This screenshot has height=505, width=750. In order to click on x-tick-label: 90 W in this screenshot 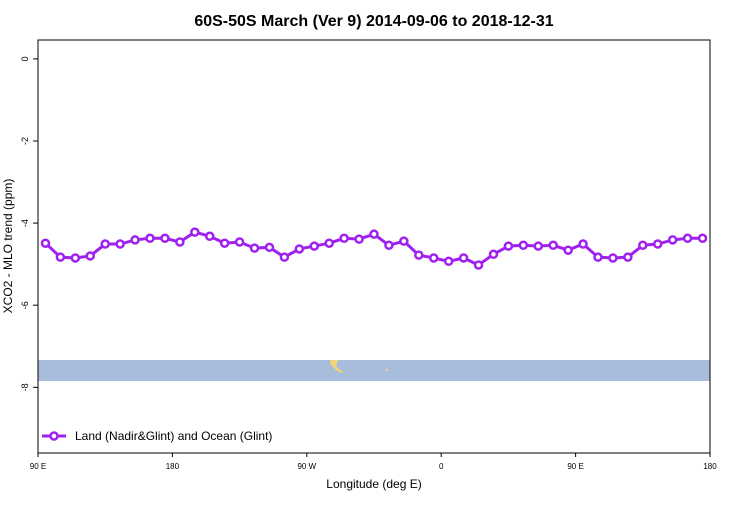, I will do `click(306, 466)`.